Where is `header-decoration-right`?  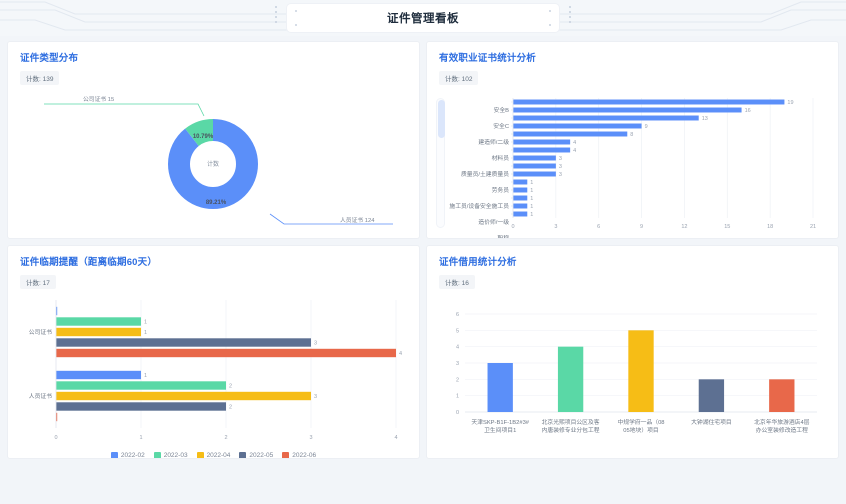
header-decoration-right is located at coordinates (696, 18).